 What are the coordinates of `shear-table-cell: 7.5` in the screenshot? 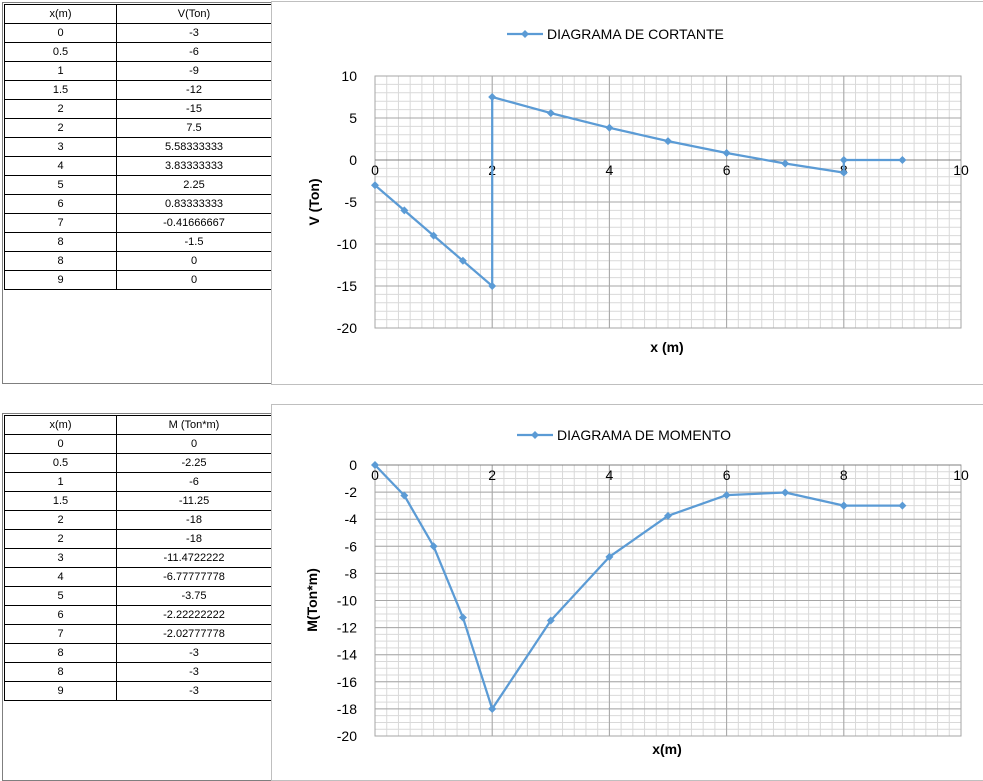 It's located at (194, 128).